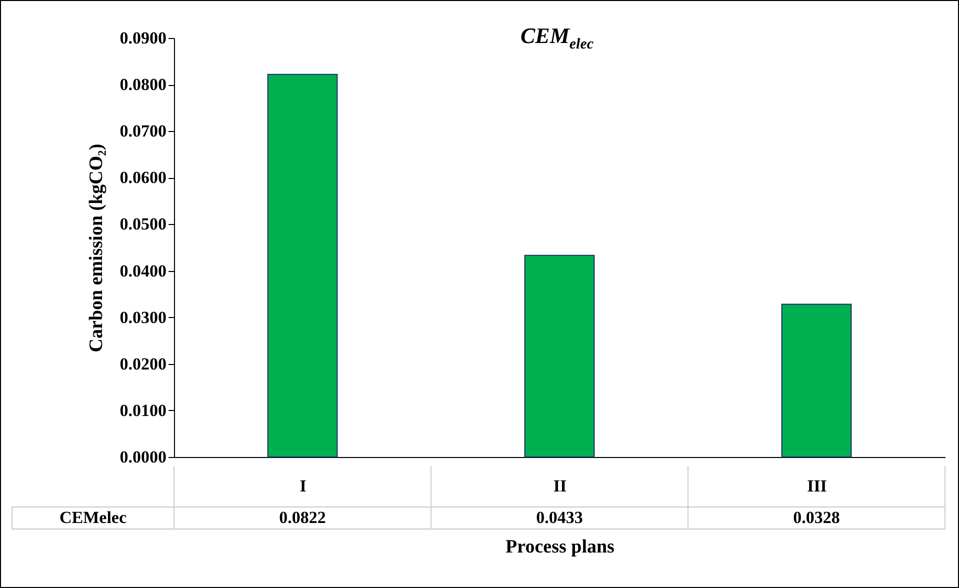 The image size is (959, 588). I want to click on y-tick-label: 0.0200, so click(143, 364).